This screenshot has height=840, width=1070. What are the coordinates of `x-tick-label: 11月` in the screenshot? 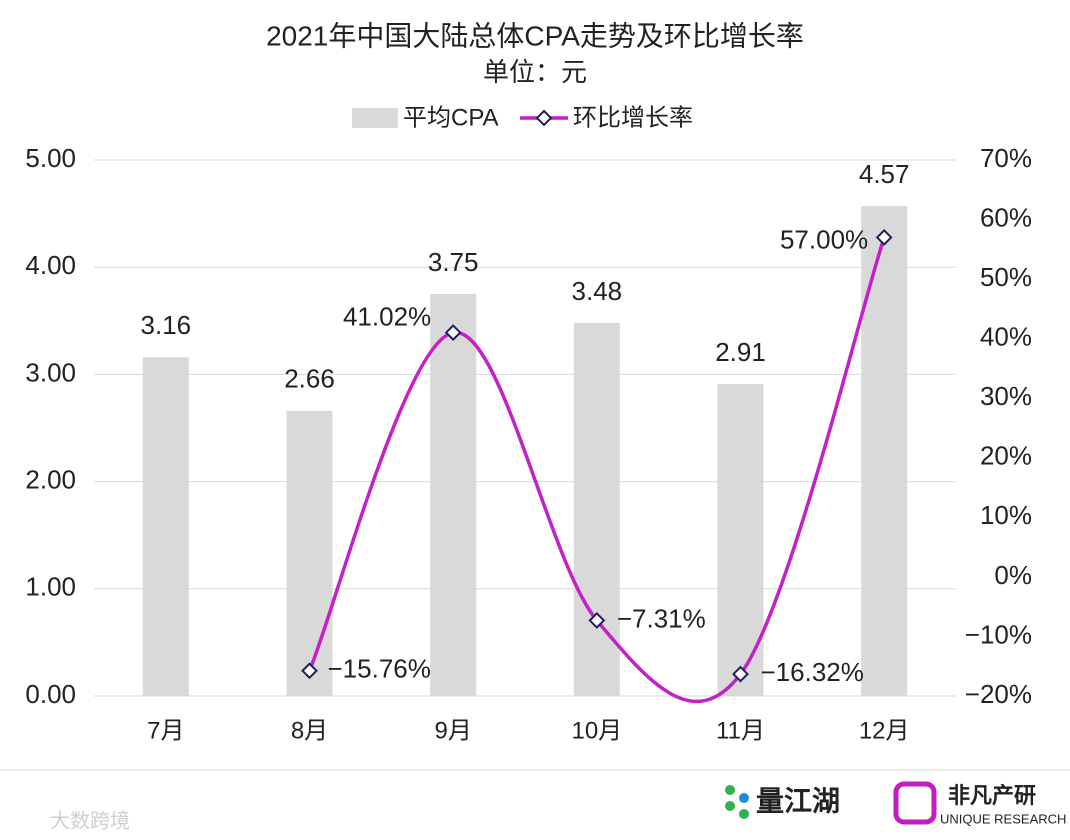 It's located at (740, 730).